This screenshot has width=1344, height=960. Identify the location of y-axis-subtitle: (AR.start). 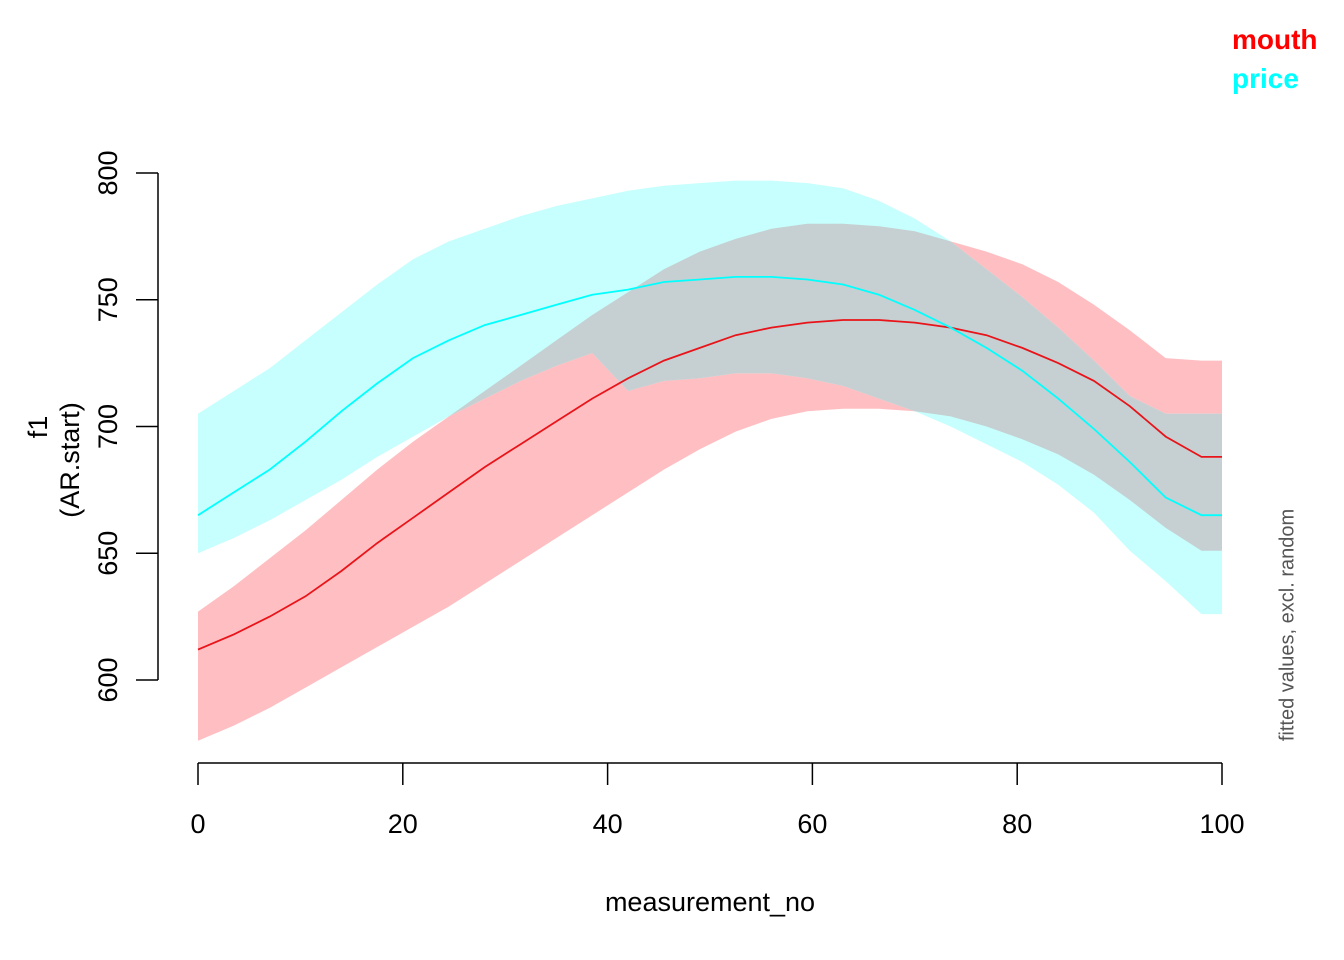
(70, 460).